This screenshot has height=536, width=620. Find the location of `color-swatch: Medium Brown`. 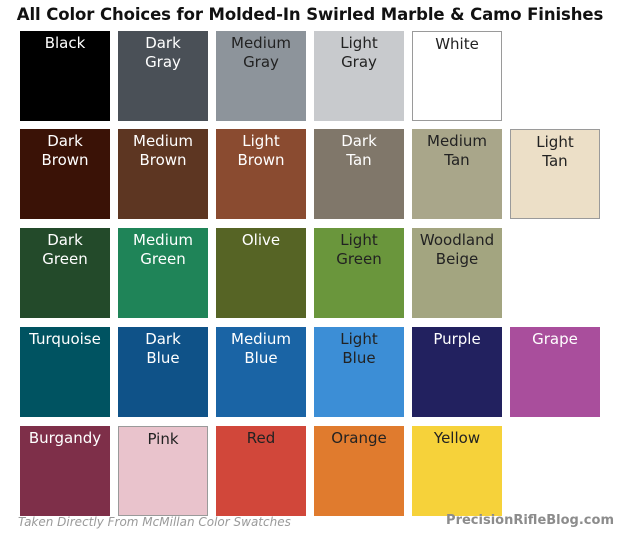

color-swatch: Medium Brown is located at coordinates (163, 174).